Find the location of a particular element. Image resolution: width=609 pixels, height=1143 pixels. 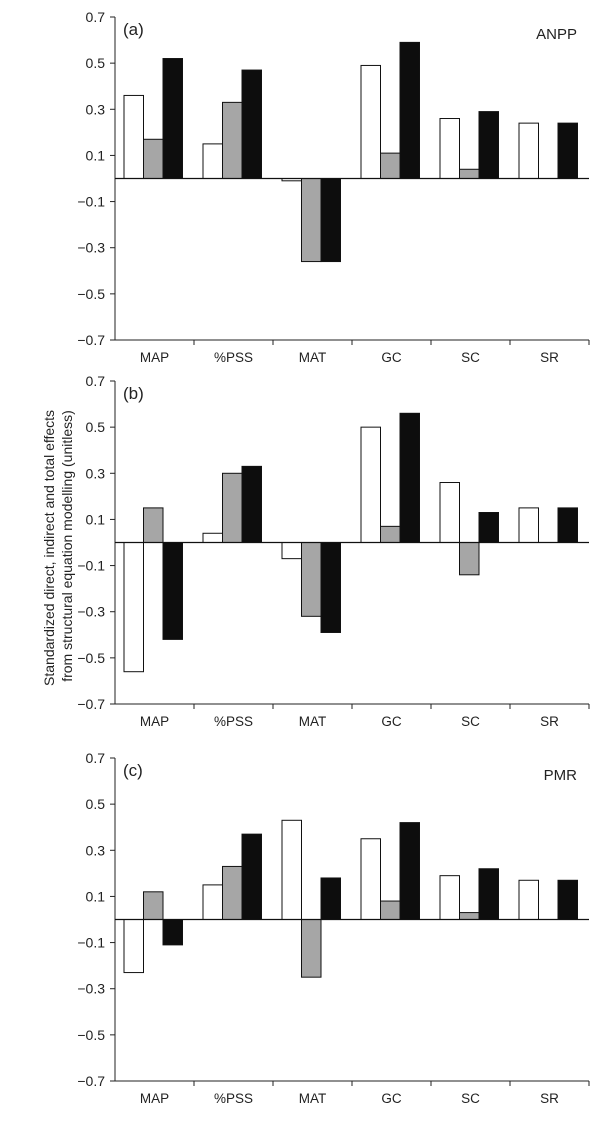

panel-title: PMR is located at coordinates (561, 775).